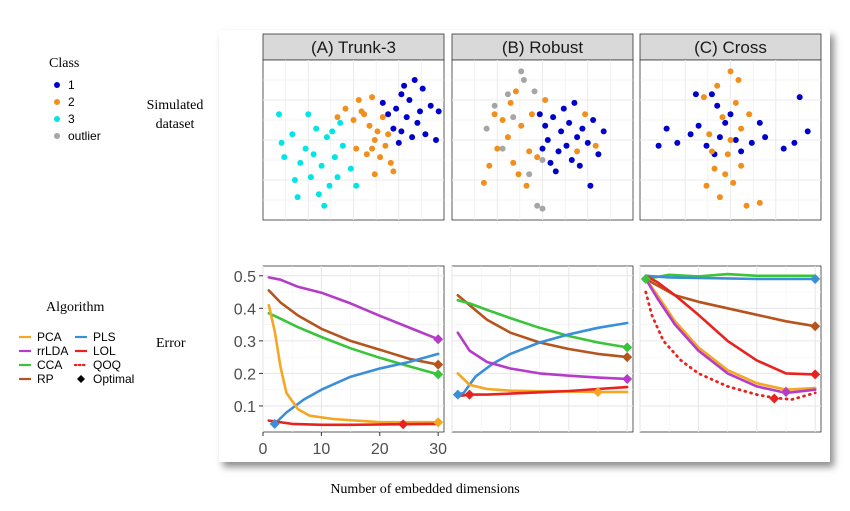  I want to click on algorithm-legend-item: PLS, so click(95, 337).